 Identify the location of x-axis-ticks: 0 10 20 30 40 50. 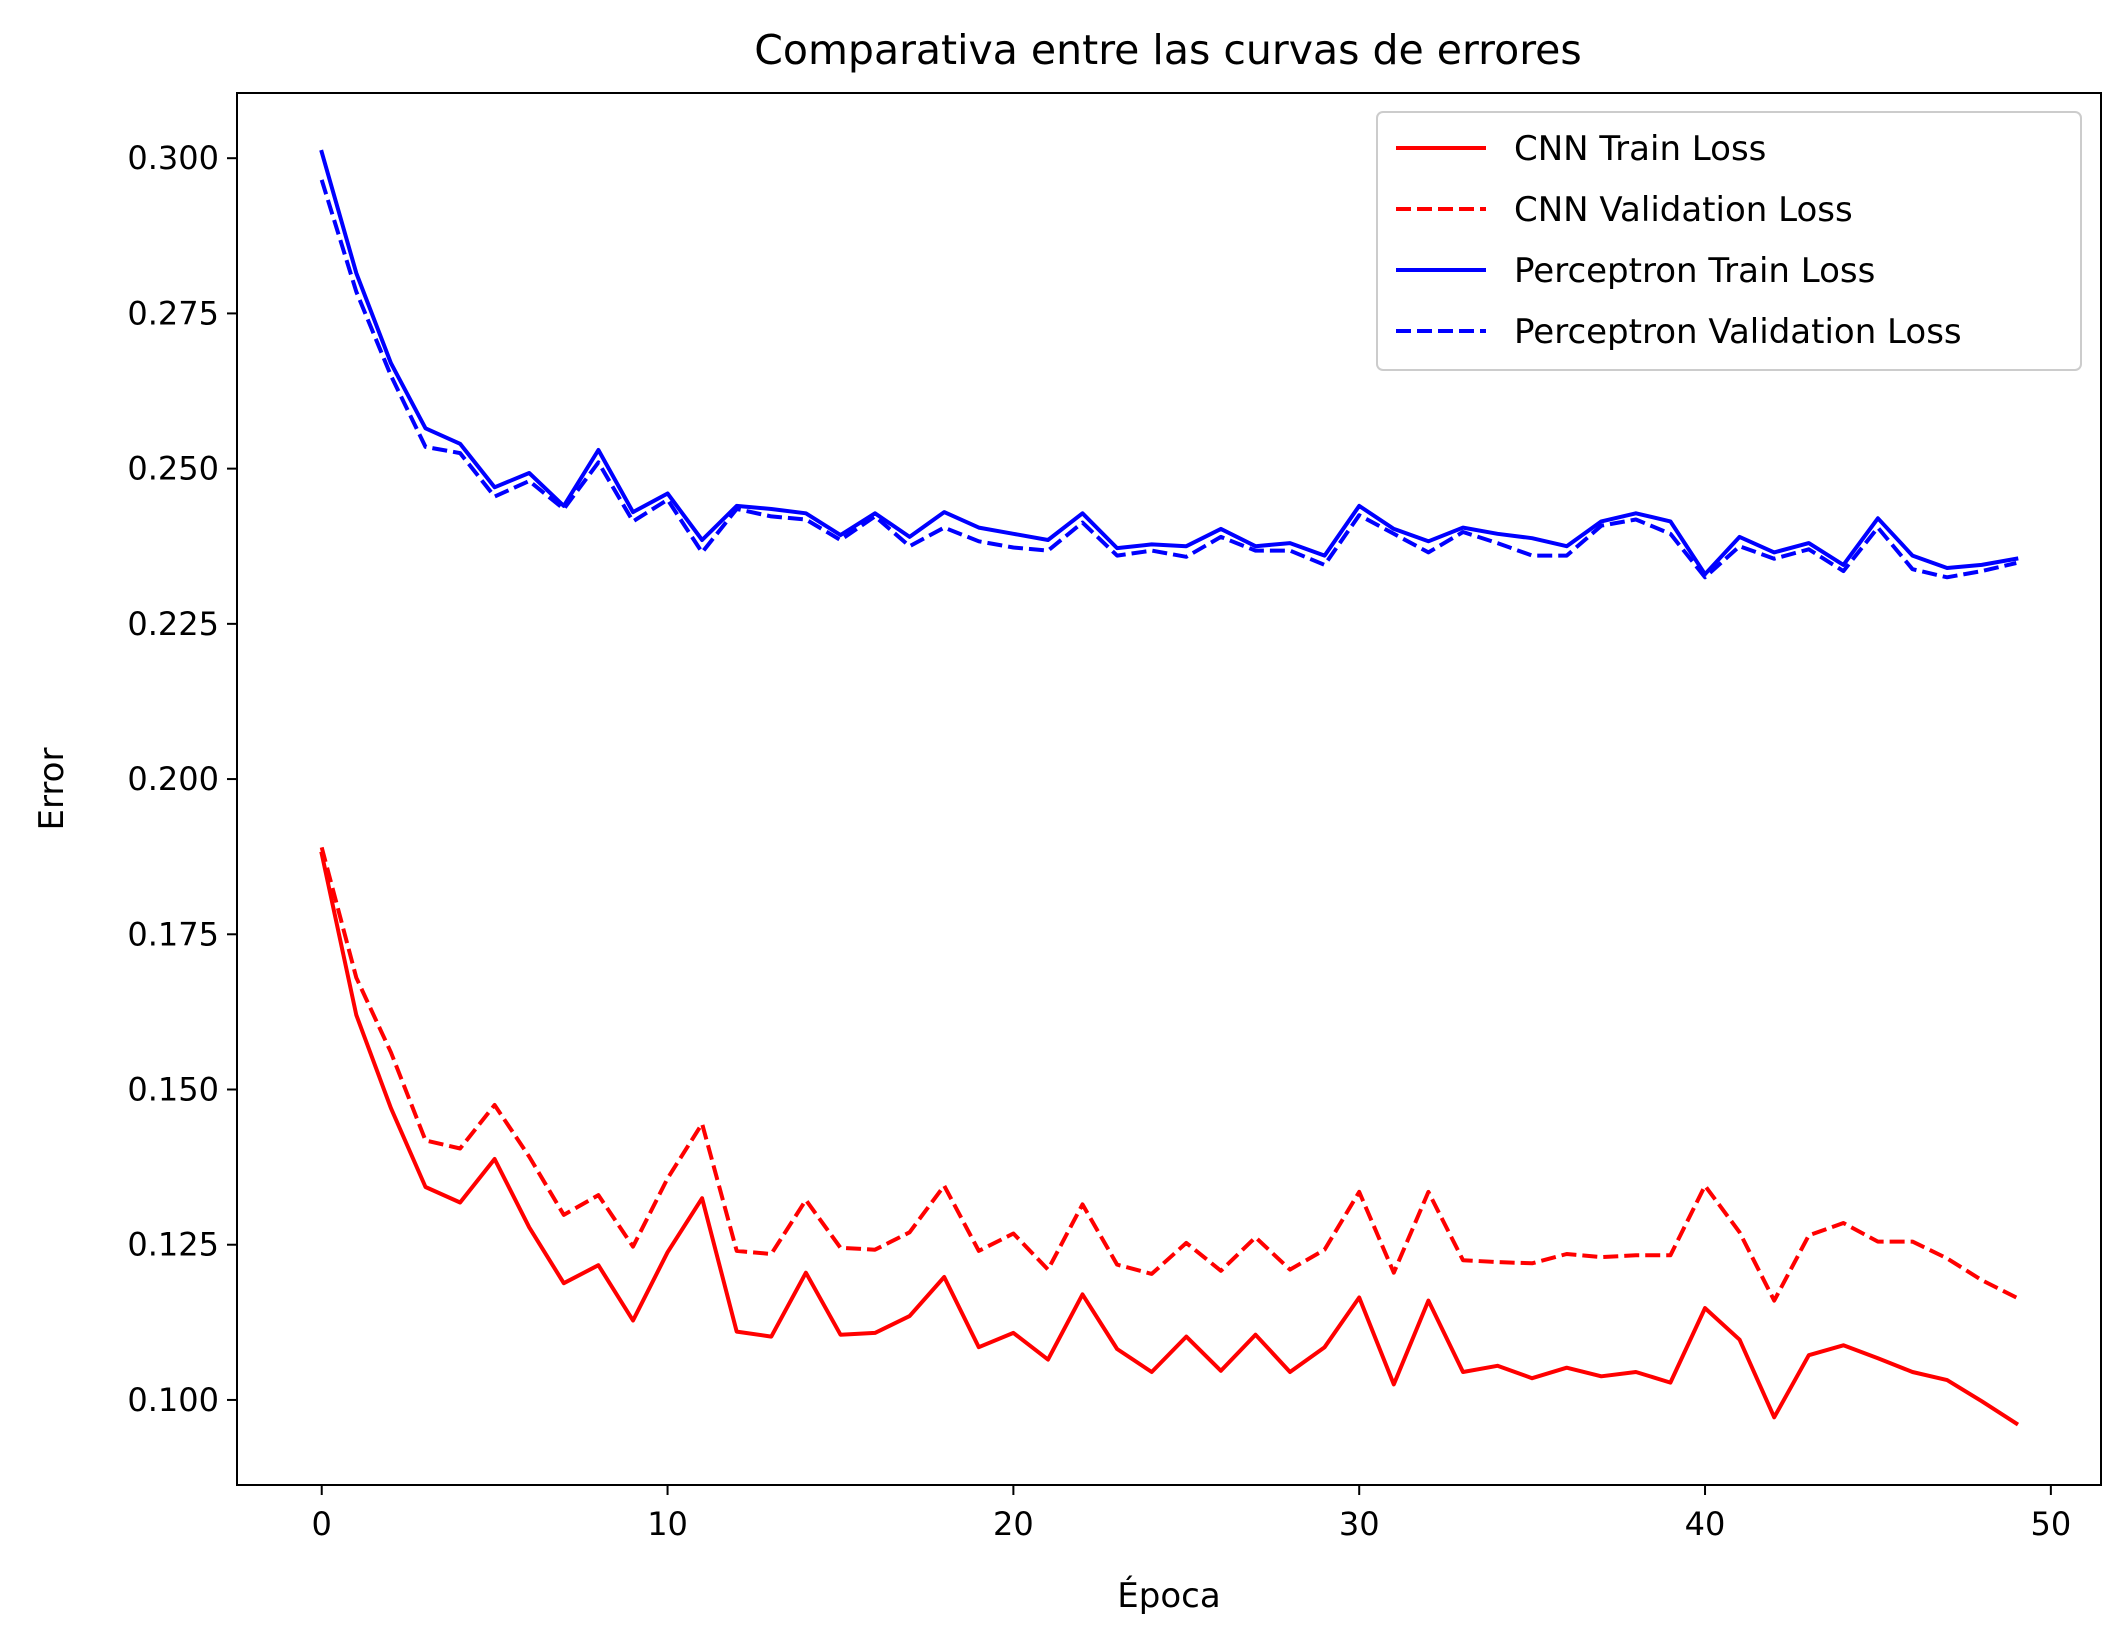
(1191, 1514).